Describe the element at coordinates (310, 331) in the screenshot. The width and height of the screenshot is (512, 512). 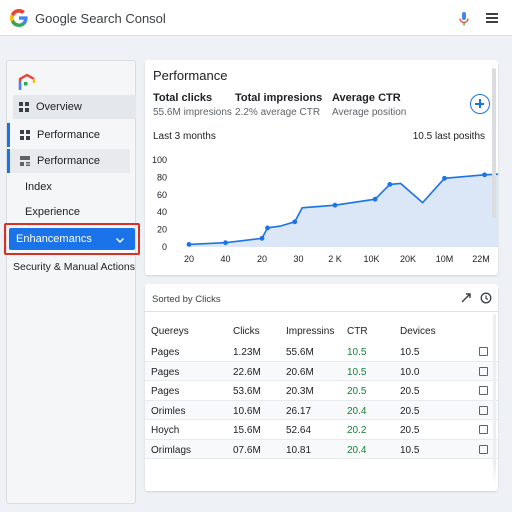
I see `column-header: Impressins` at that location.